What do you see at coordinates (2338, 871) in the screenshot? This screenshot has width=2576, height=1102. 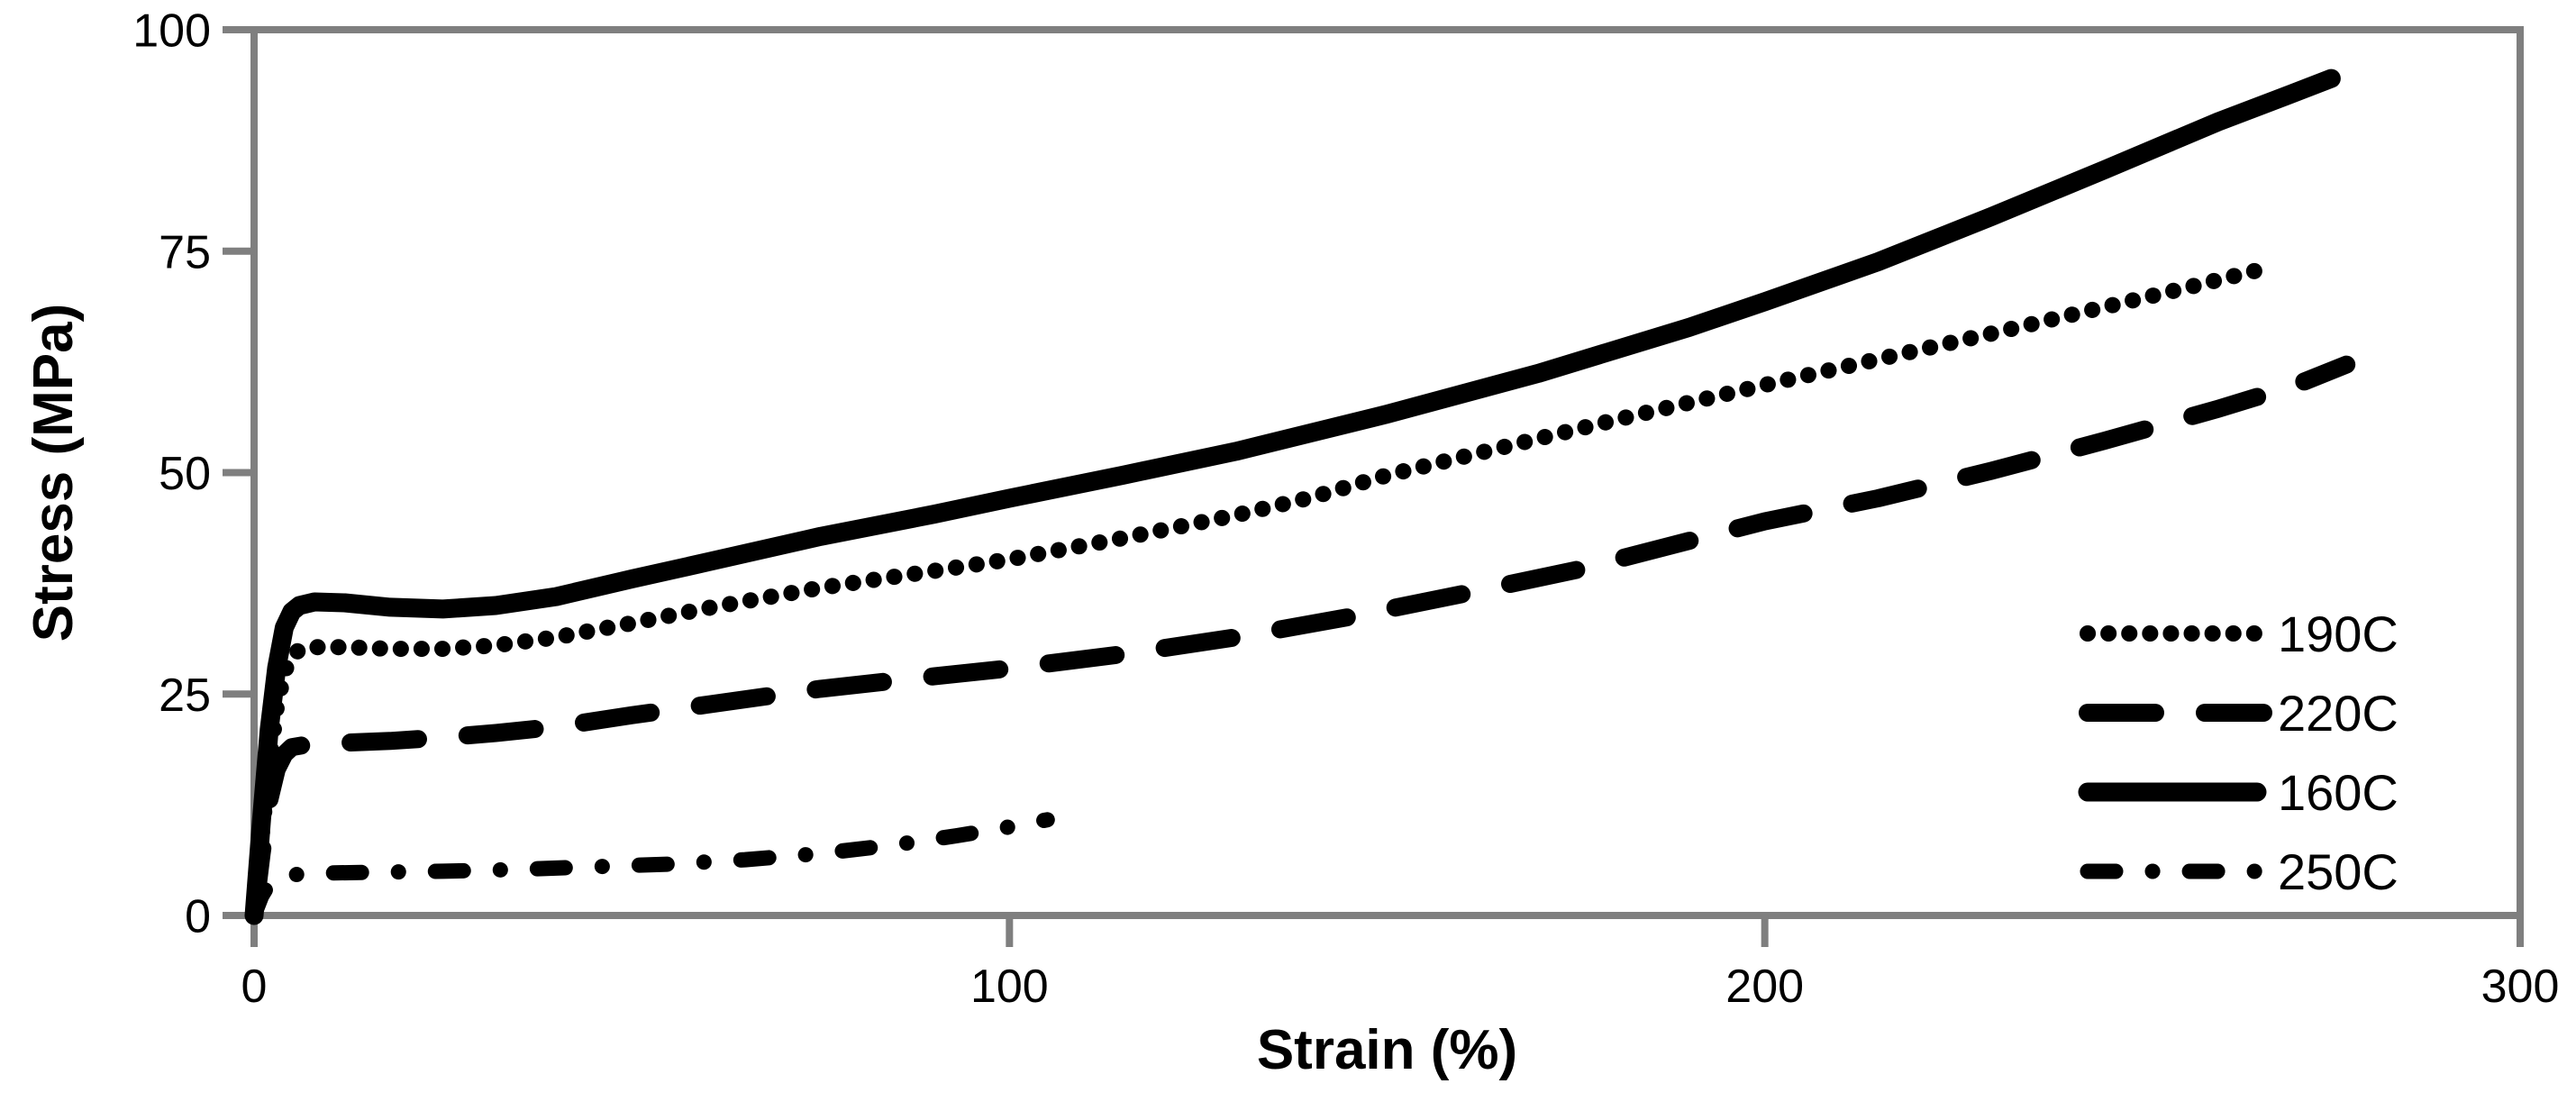 I see `legend-label: 250C` at bounding box center [2338, 871].